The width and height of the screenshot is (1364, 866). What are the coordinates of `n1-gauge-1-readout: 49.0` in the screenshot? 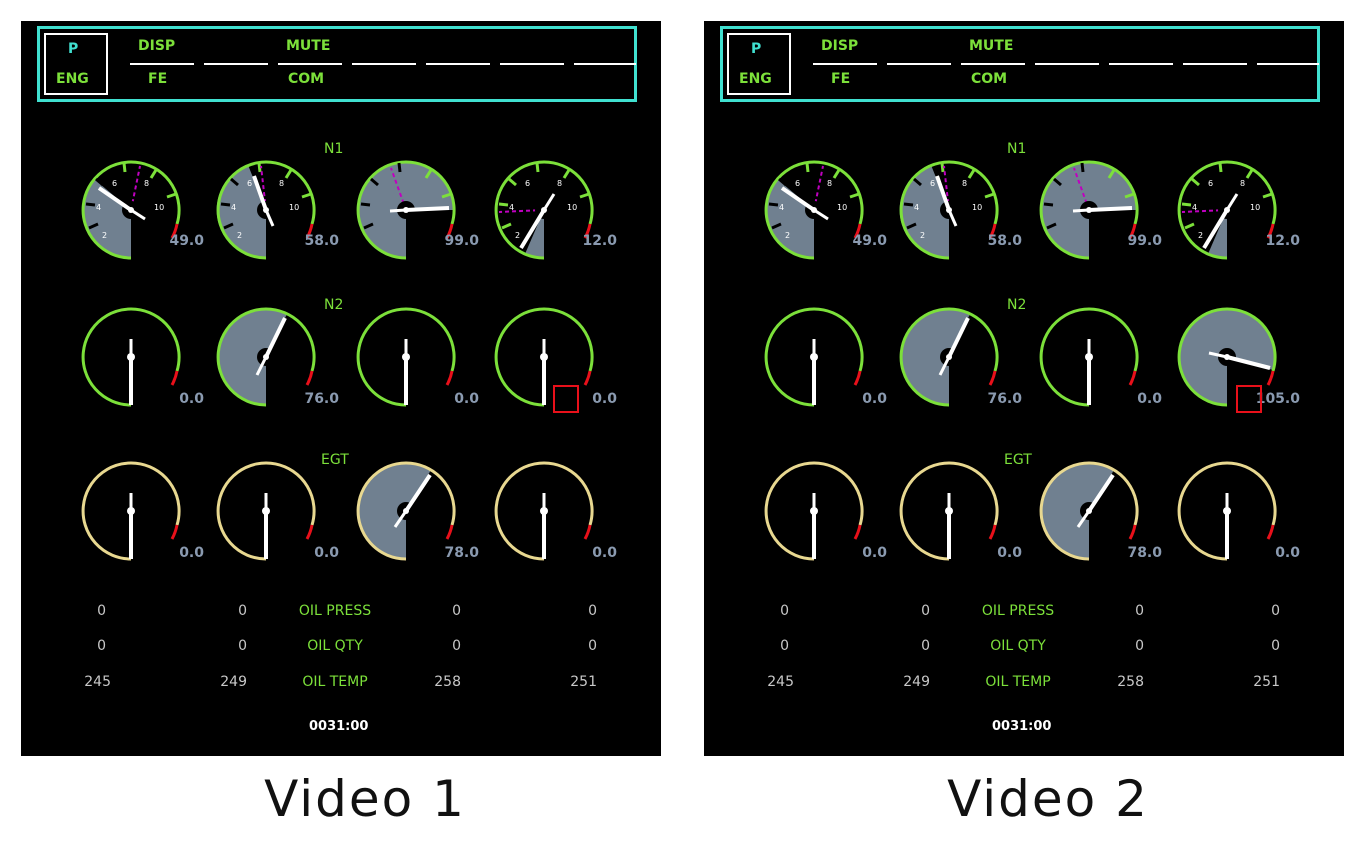 It's located at (869, 241).